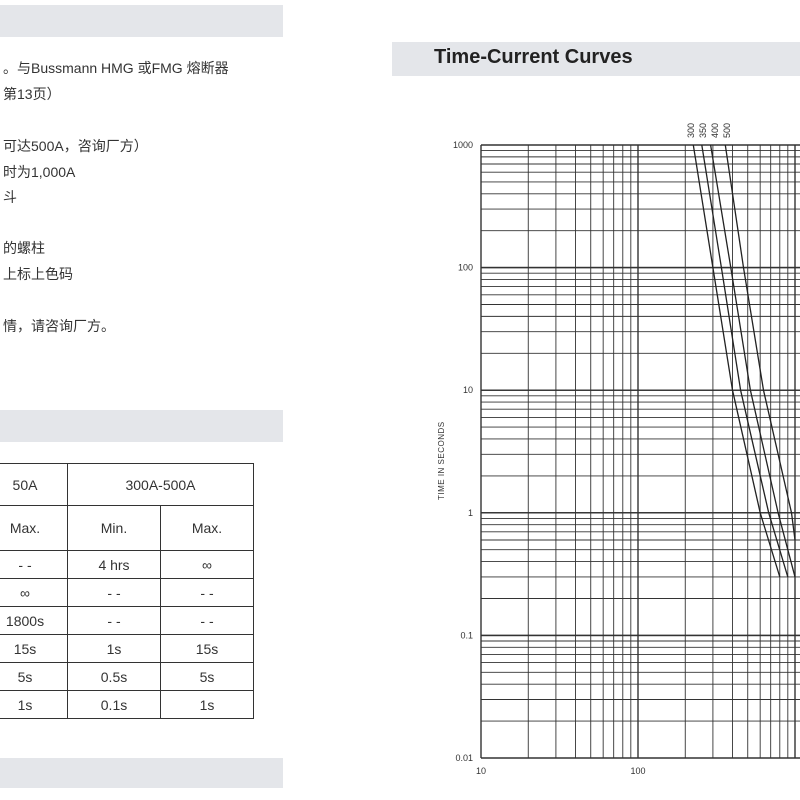 The width and height of the screenshot is (800, 800). I want to click on table-row: 5s 0.5s 5s, so click(127, 676).